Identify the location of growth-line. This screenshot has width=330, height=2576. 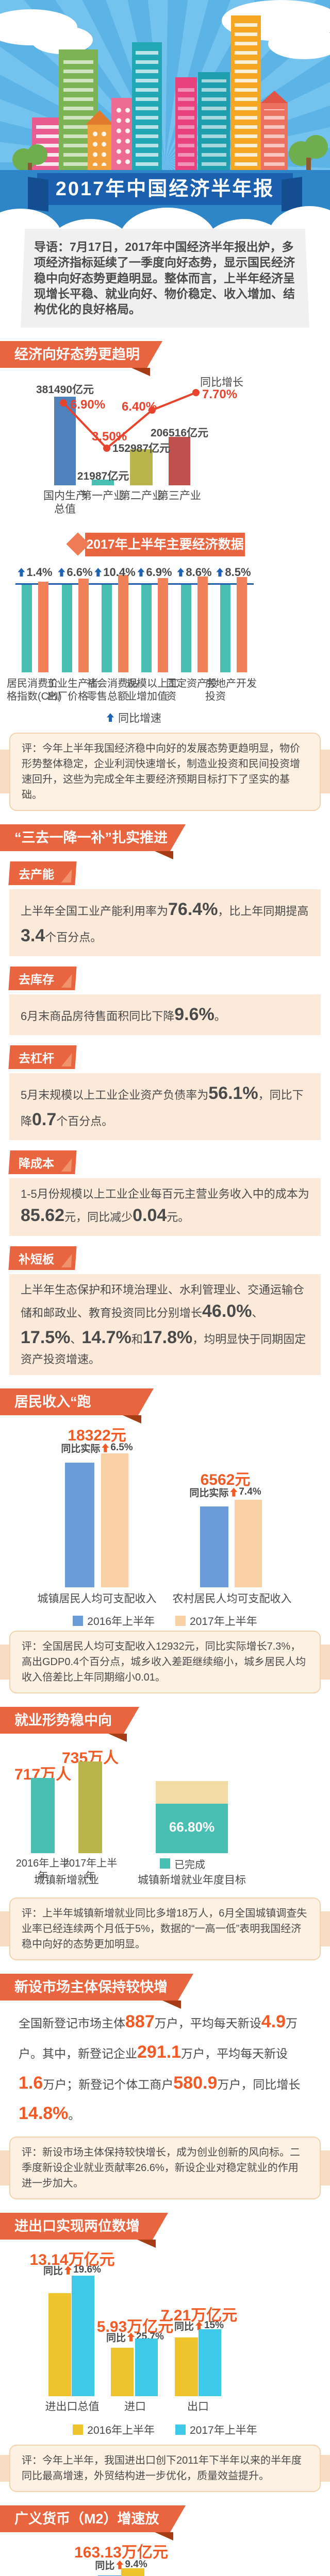
(130, 420).